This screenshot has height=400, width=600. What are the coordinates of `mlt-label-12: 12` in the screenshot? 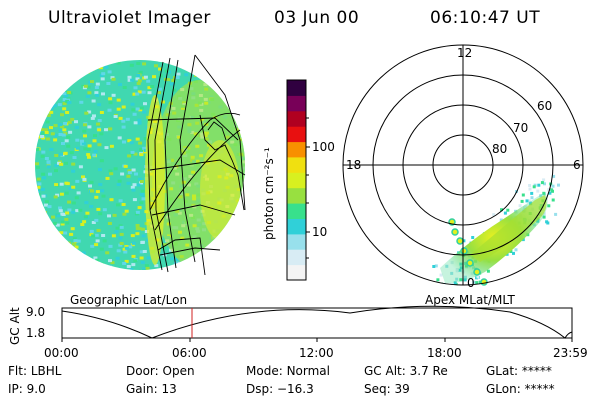 It's located at (465, 53).